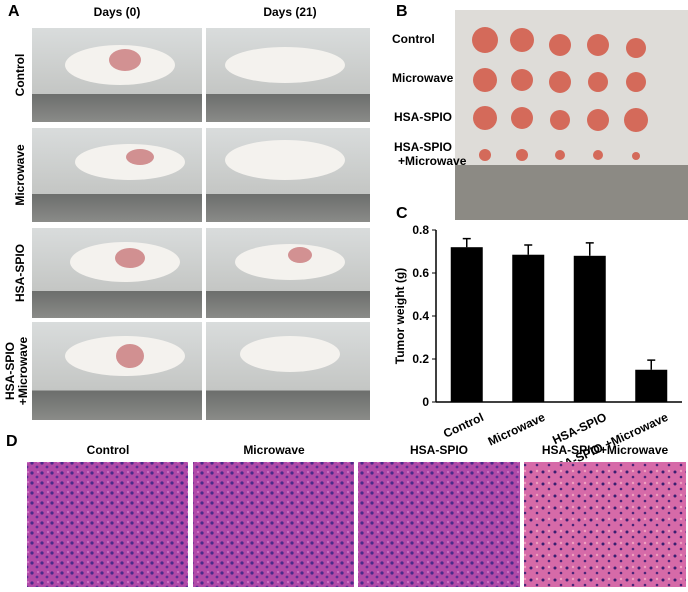 The height and width of the screenshot is (592, 688). What do you see at coordinates (425, 402) in the screenshot?
I see `y-tick-label: 0` at bounding box center [425, 402].